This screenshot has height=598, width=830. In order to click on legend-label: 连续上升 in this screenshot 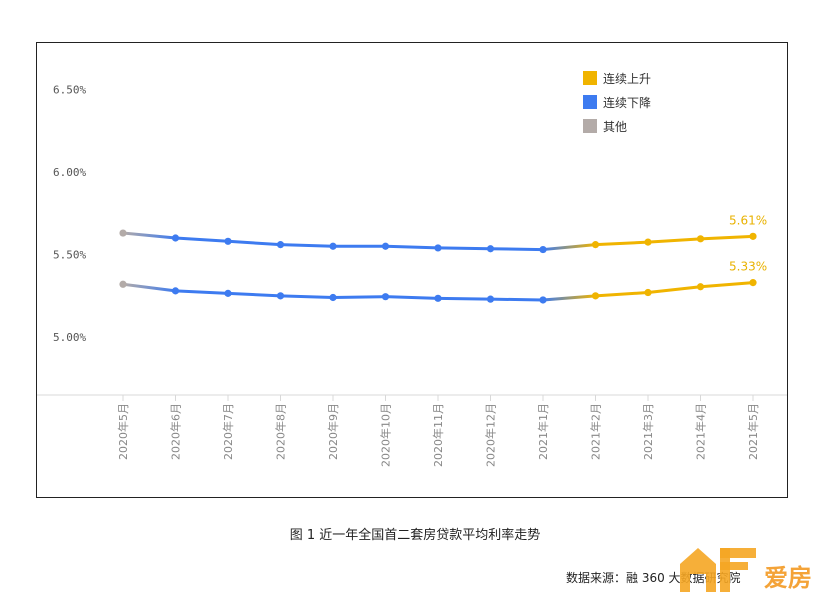, I will do `click(627, 78)`.